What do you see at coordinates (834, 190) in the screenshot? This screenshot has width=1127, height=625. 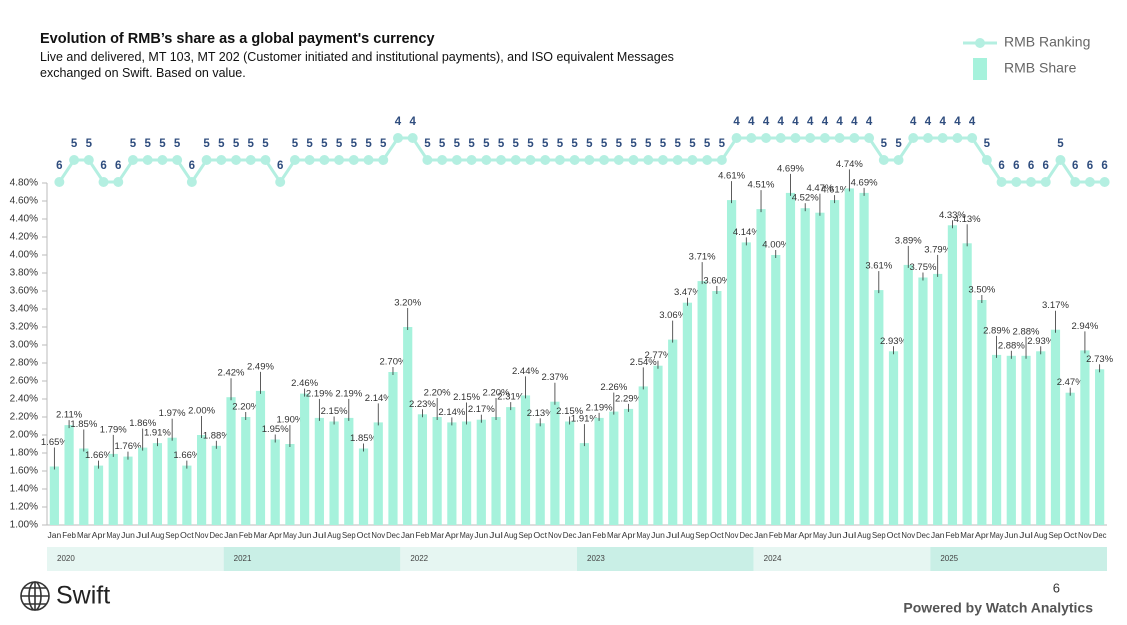 I see `data-label: 4.61%` at bounding box center [834, 190].